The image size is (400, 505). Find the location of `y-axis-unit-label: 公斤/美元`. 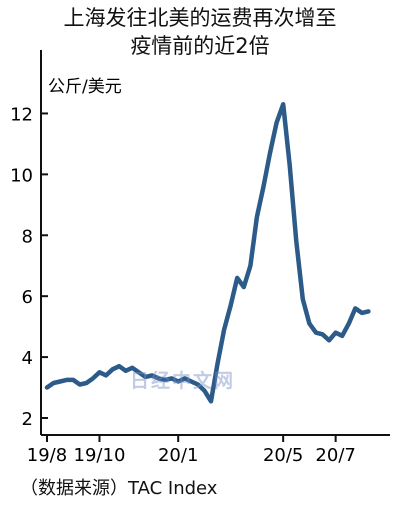

y-axis-unit-label: 公斤/美元 is located at coordinates (85, 87).